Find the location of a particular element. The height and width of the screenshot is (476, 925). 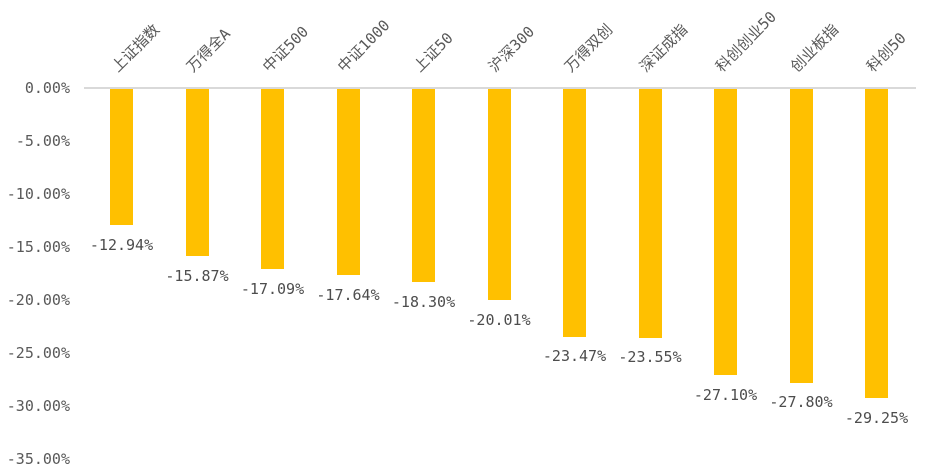

y-tick-label: 0.00% is located at coordinates (47, 88).